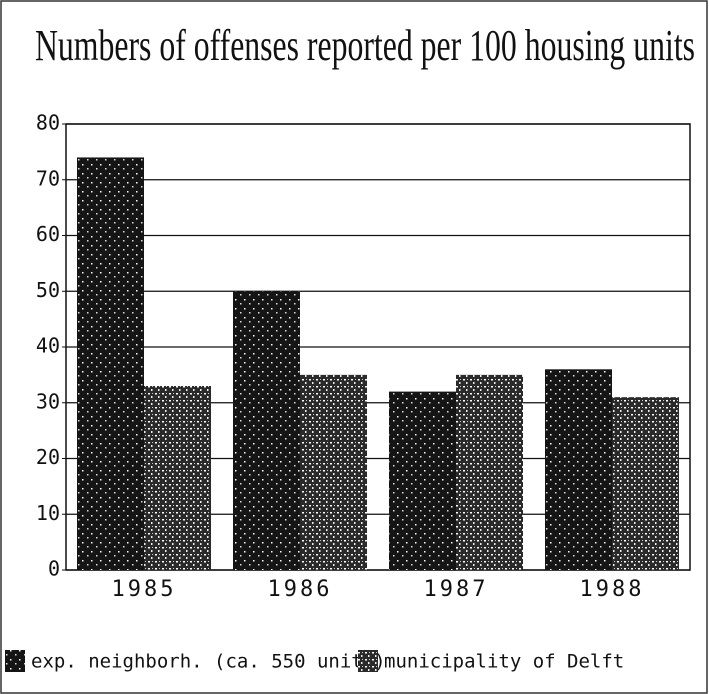 The width and height of the screenshot is (709, 694). What do you see at coordinates (612, 589) in the screenshot?
I see `x-tick-label: 1988` at bounding box center [612, 589].